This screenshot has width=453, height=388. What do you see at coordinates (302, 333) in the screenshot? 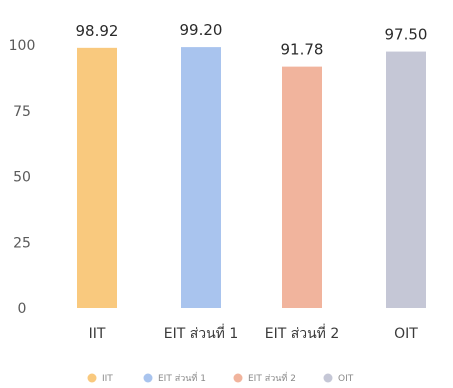
I see `x-tick-label: EIT ส่วนที่ 2` at bounding box center [302, 333].